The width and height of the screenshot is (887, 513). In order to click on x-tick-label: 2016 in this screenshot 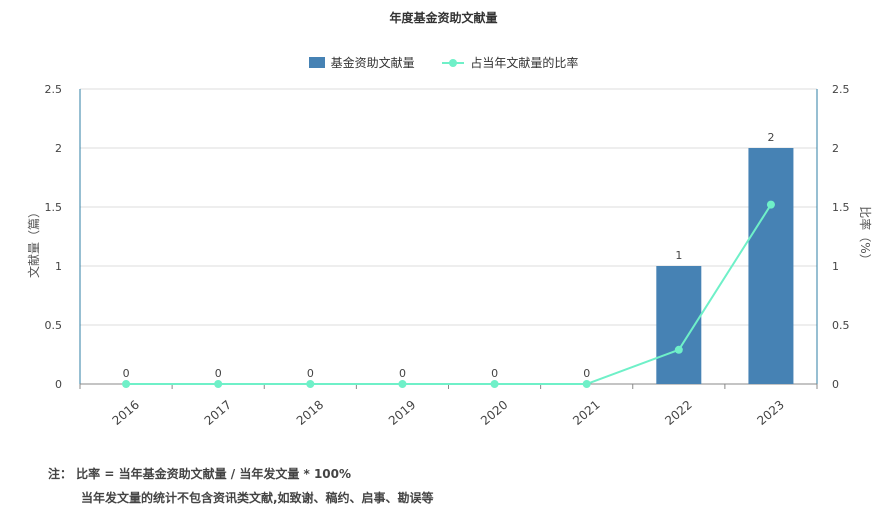, I will do `click(126, 413)`.